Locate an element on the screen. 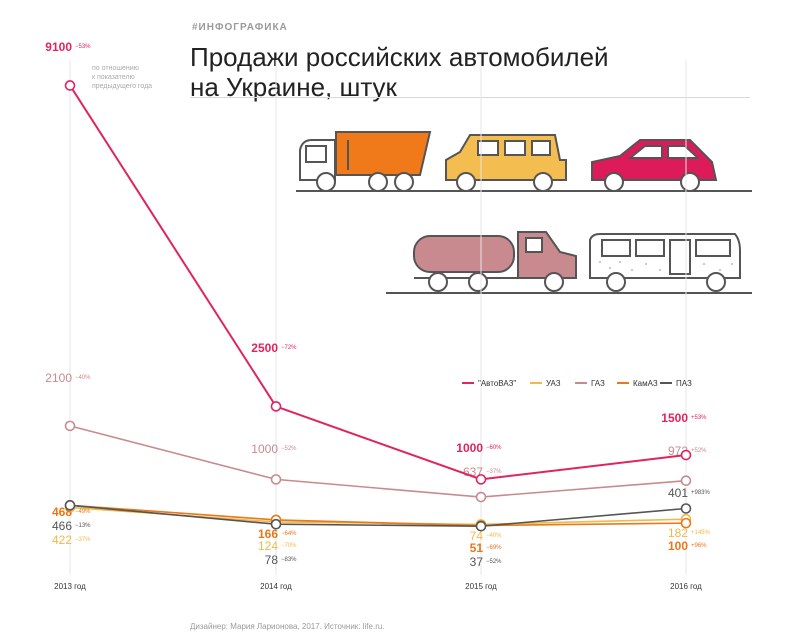  data-label-uaz: 182 is located at coordinates (678, 533).